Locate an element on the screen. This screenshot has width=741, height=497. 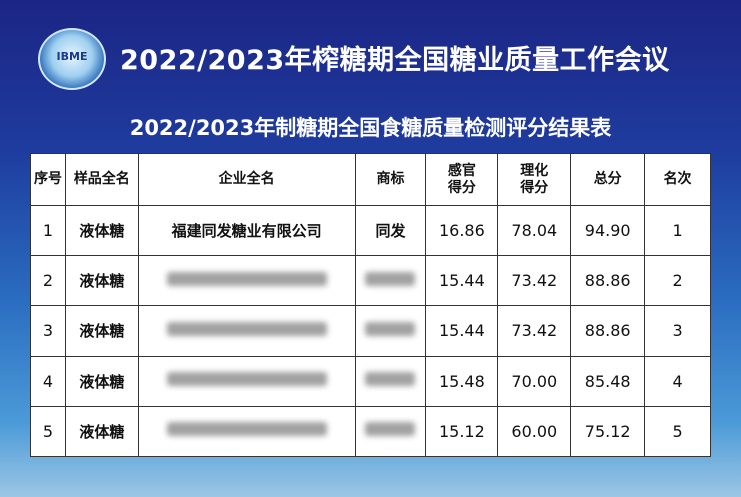
column-header: 商标 is located at coordinates (390, 179).